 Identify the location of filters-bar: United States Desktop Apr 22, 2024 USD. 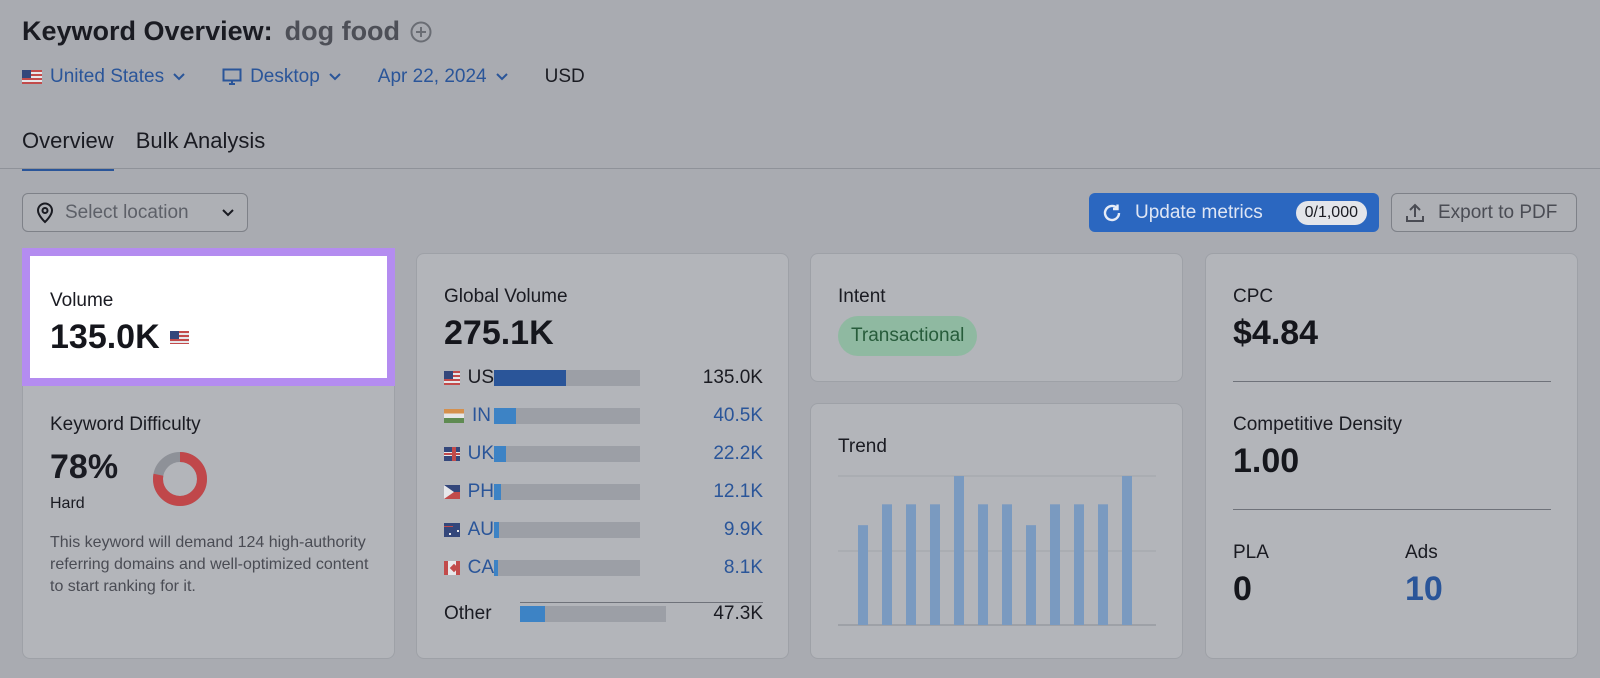
(303, 77).